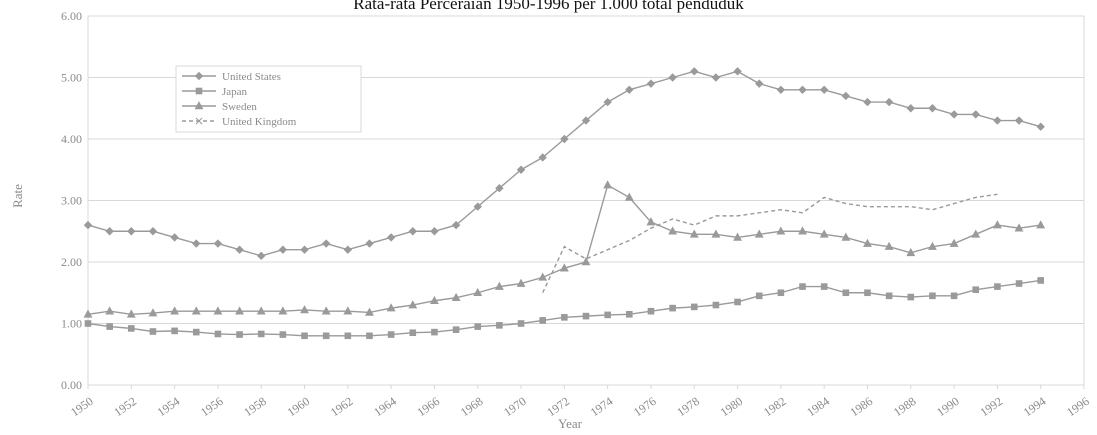  Describe the element at coordinates (71, 78) in the screenshot. I see `y-tick-label: 5.00` at that location.